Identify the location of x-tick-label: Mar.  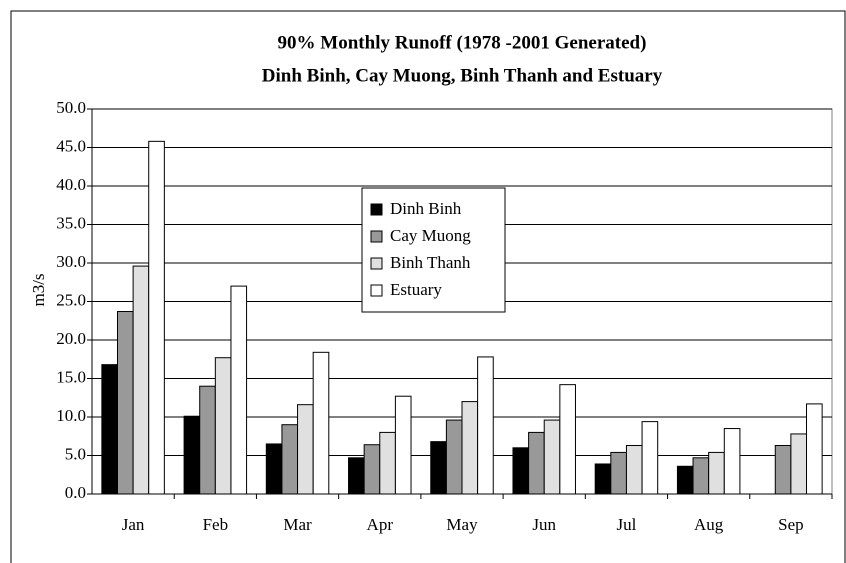
(297, 524).